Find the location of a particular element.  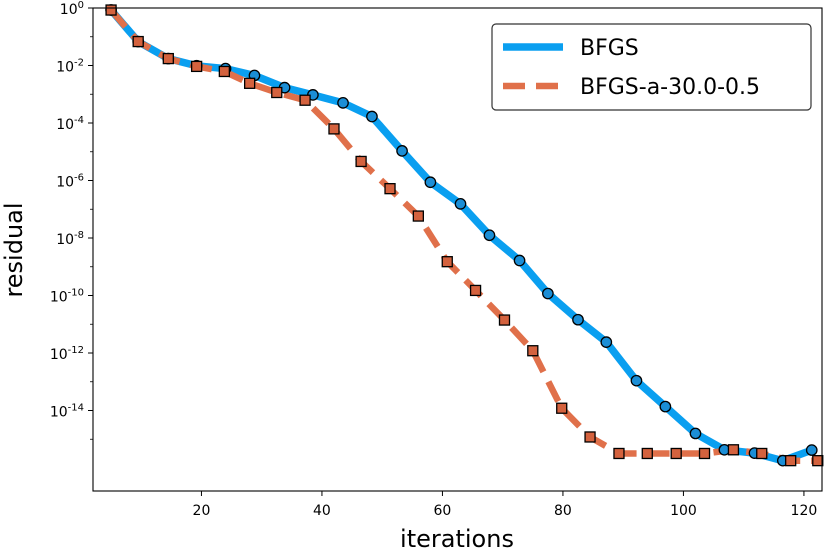

y-tick-exponent: 0 is located at coordinates (81, 5).